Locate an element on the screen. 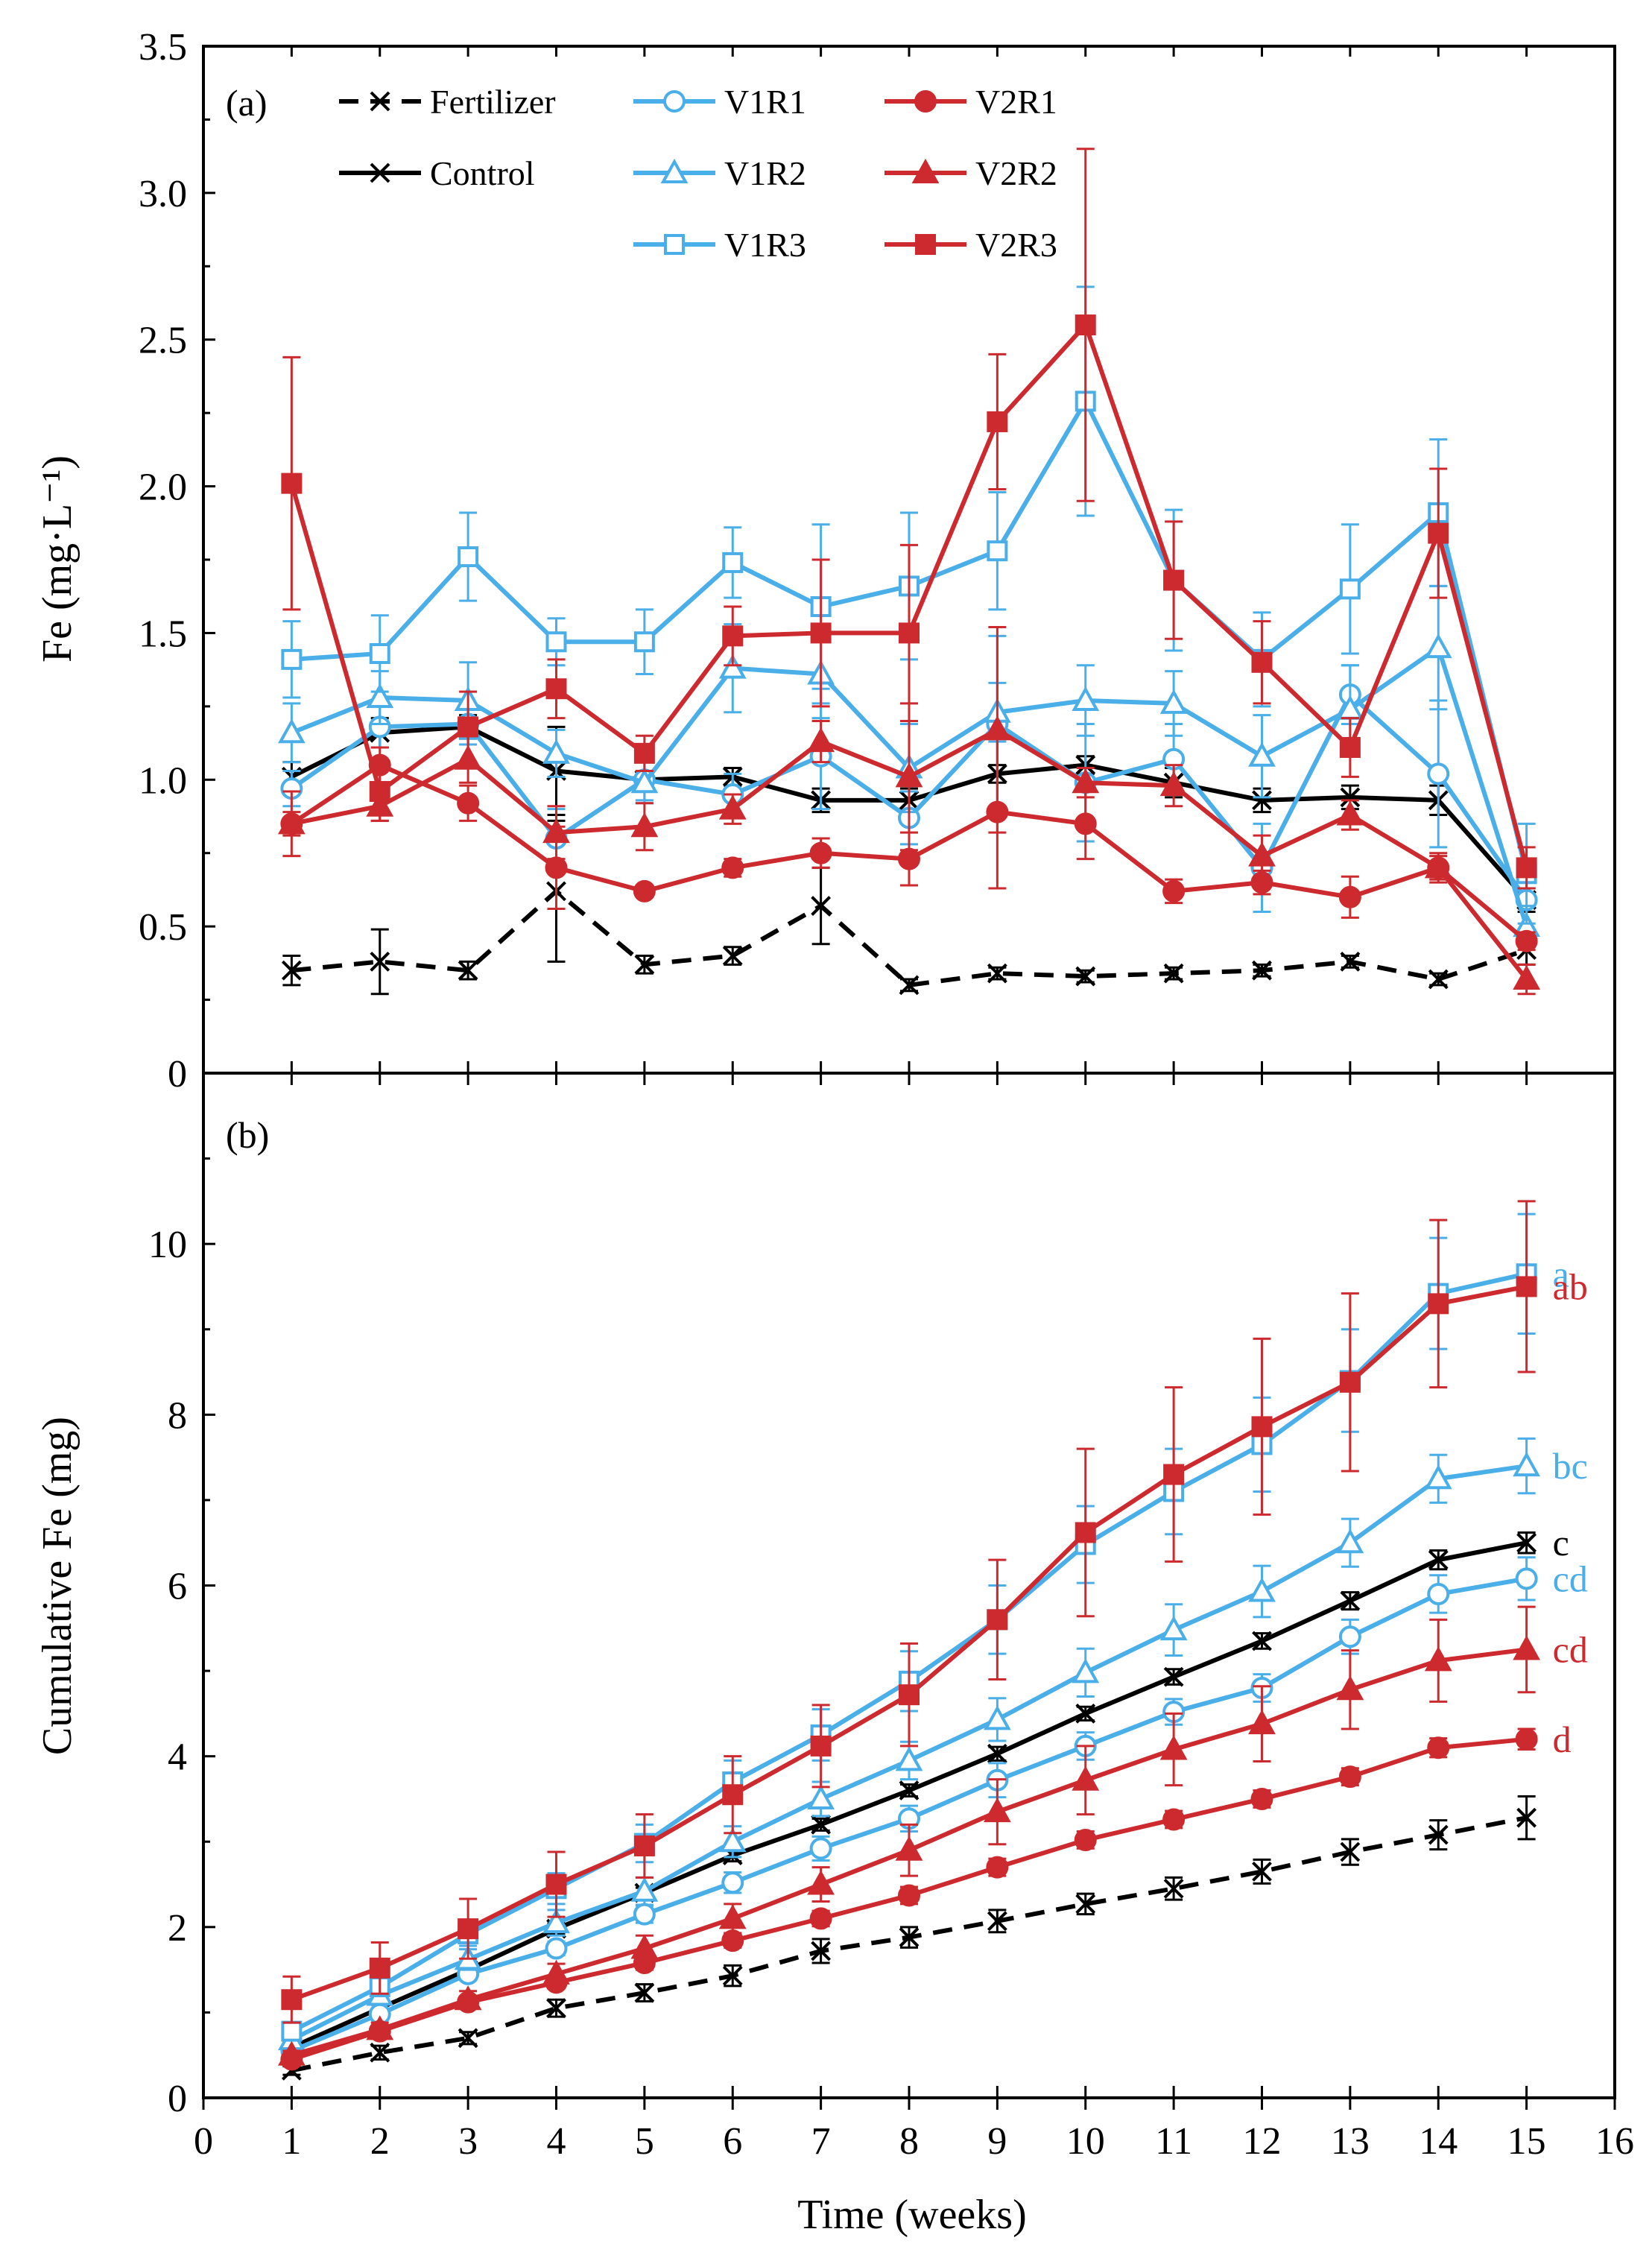 Image resolution: width=1652 pixels, height=2267 pixels. legend-item-V2R1: V2R1 is located at coordinates (971, 102).